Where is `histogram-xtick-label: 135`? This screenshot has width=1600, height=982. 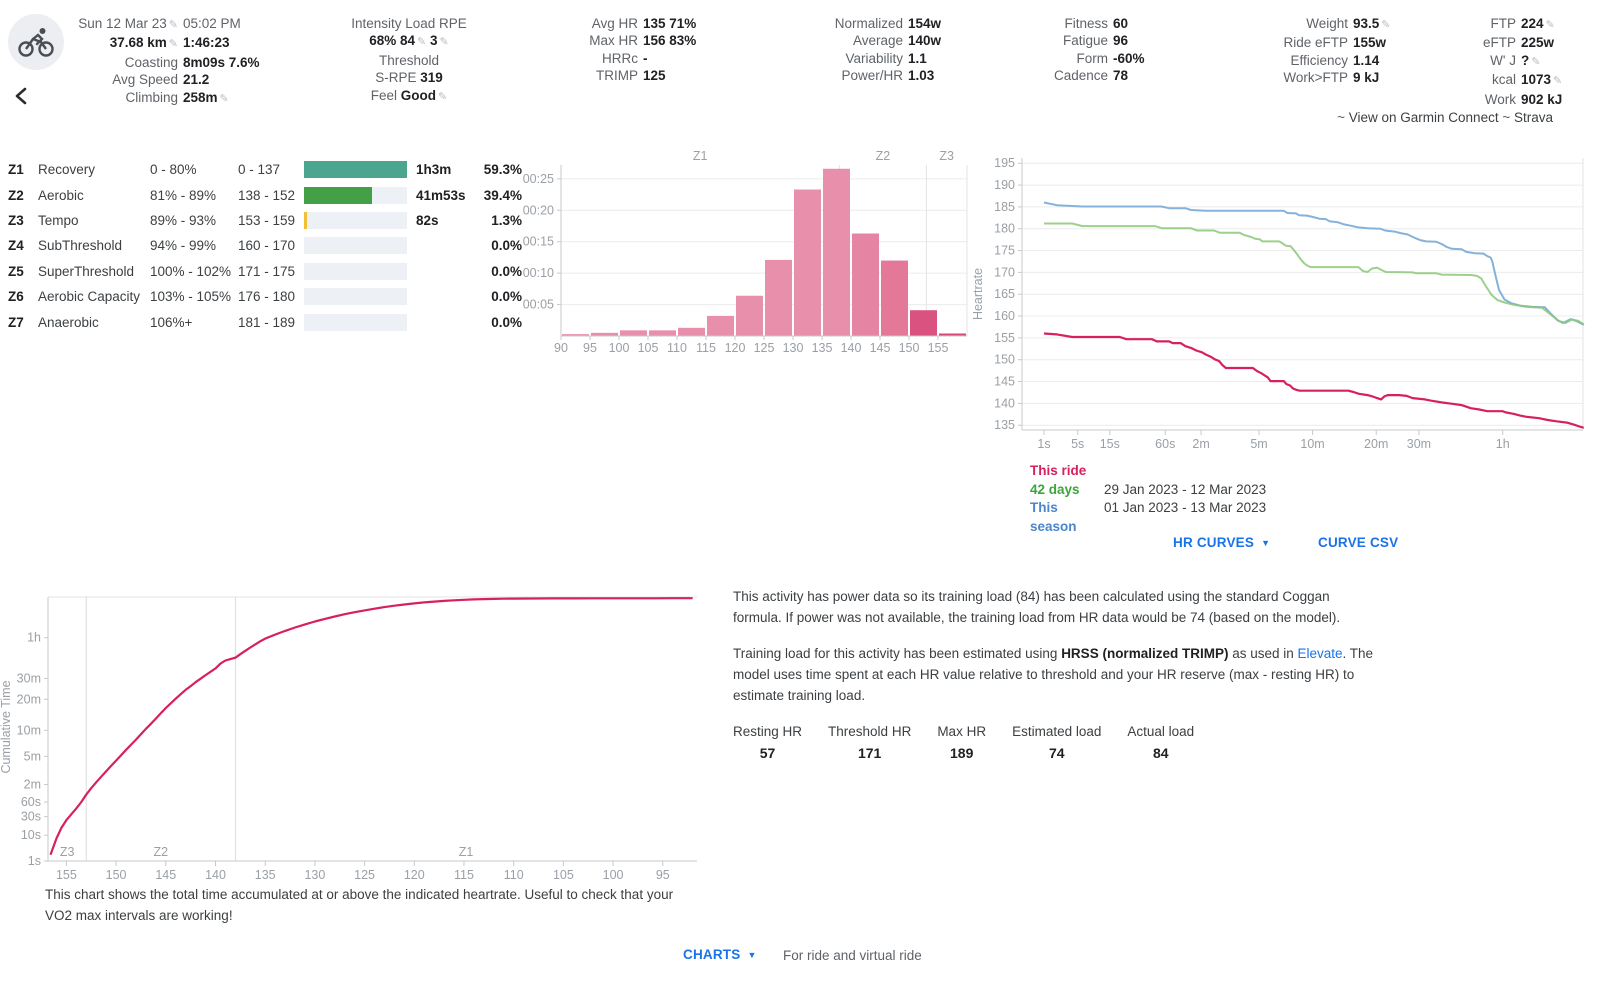 histogram-xtick-label: 135 is located at coordinates (822, 348).